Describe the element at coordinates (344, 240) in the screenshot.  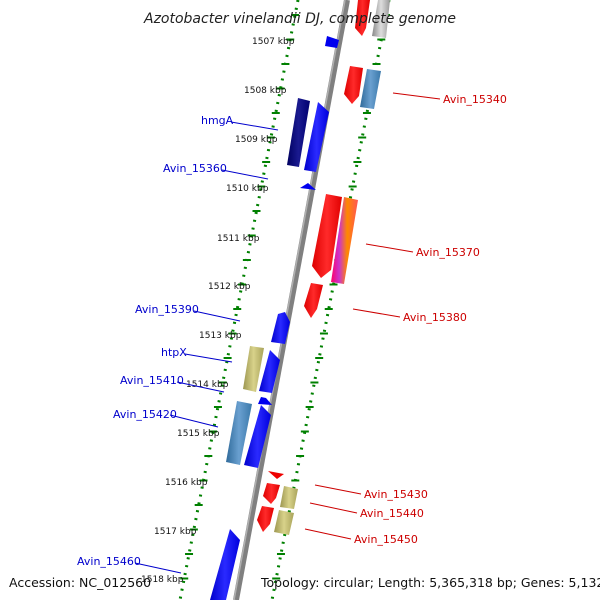
I see `gene-arrow-multicolor` at that location.